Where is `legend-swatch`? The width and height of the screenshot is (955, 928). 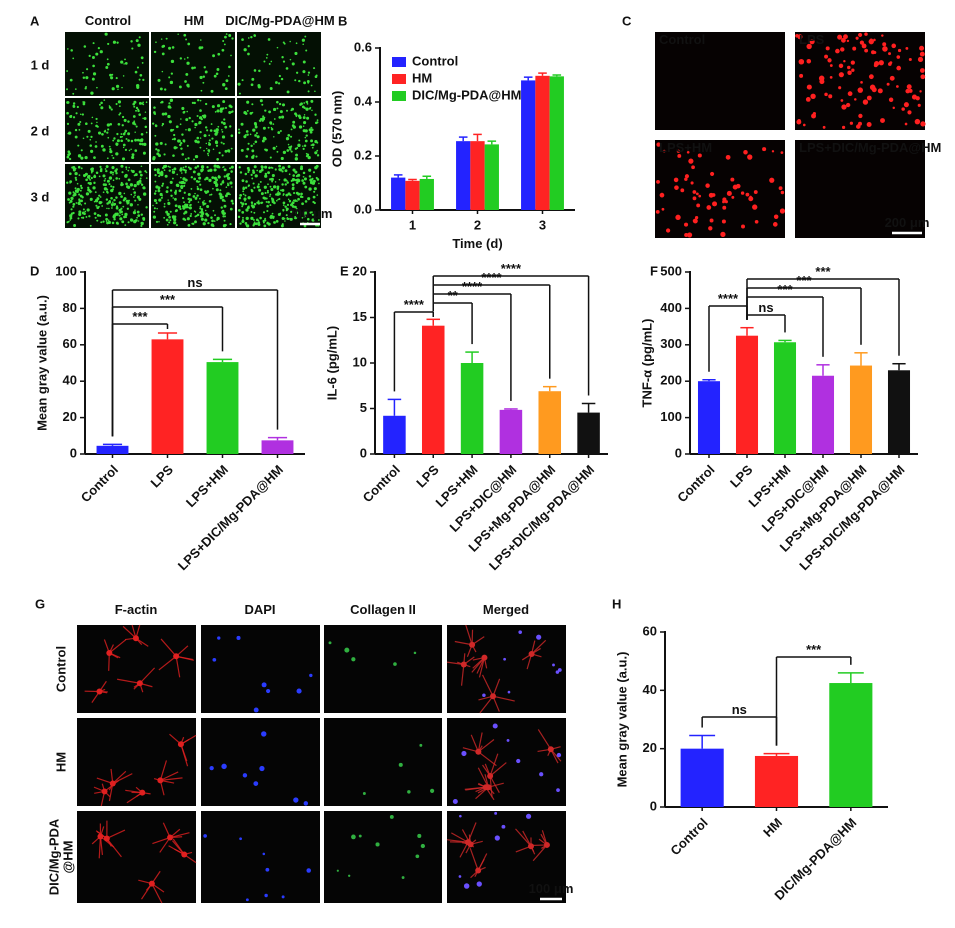
legend-swatch is located at coordinates (399, 62).